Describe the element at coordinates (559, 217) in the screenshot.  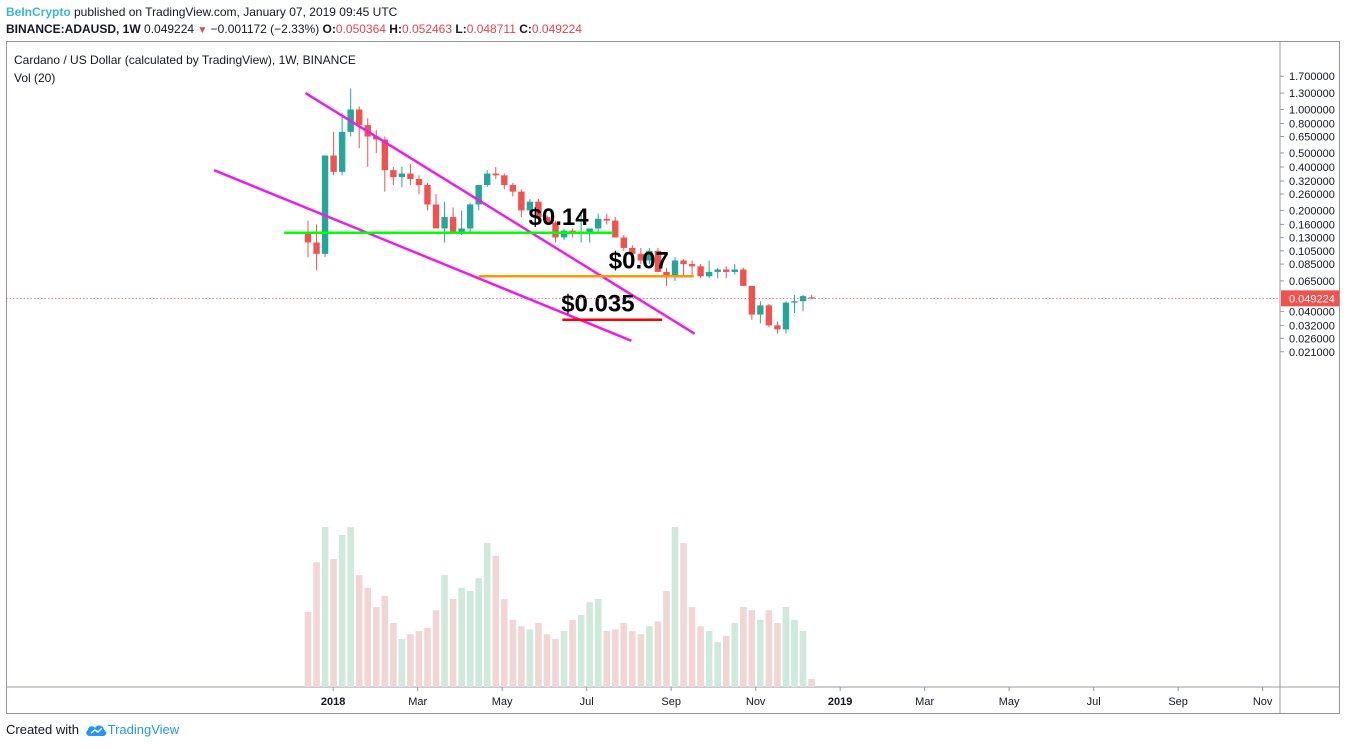
I see `support-014-label: $0.14` at that location.